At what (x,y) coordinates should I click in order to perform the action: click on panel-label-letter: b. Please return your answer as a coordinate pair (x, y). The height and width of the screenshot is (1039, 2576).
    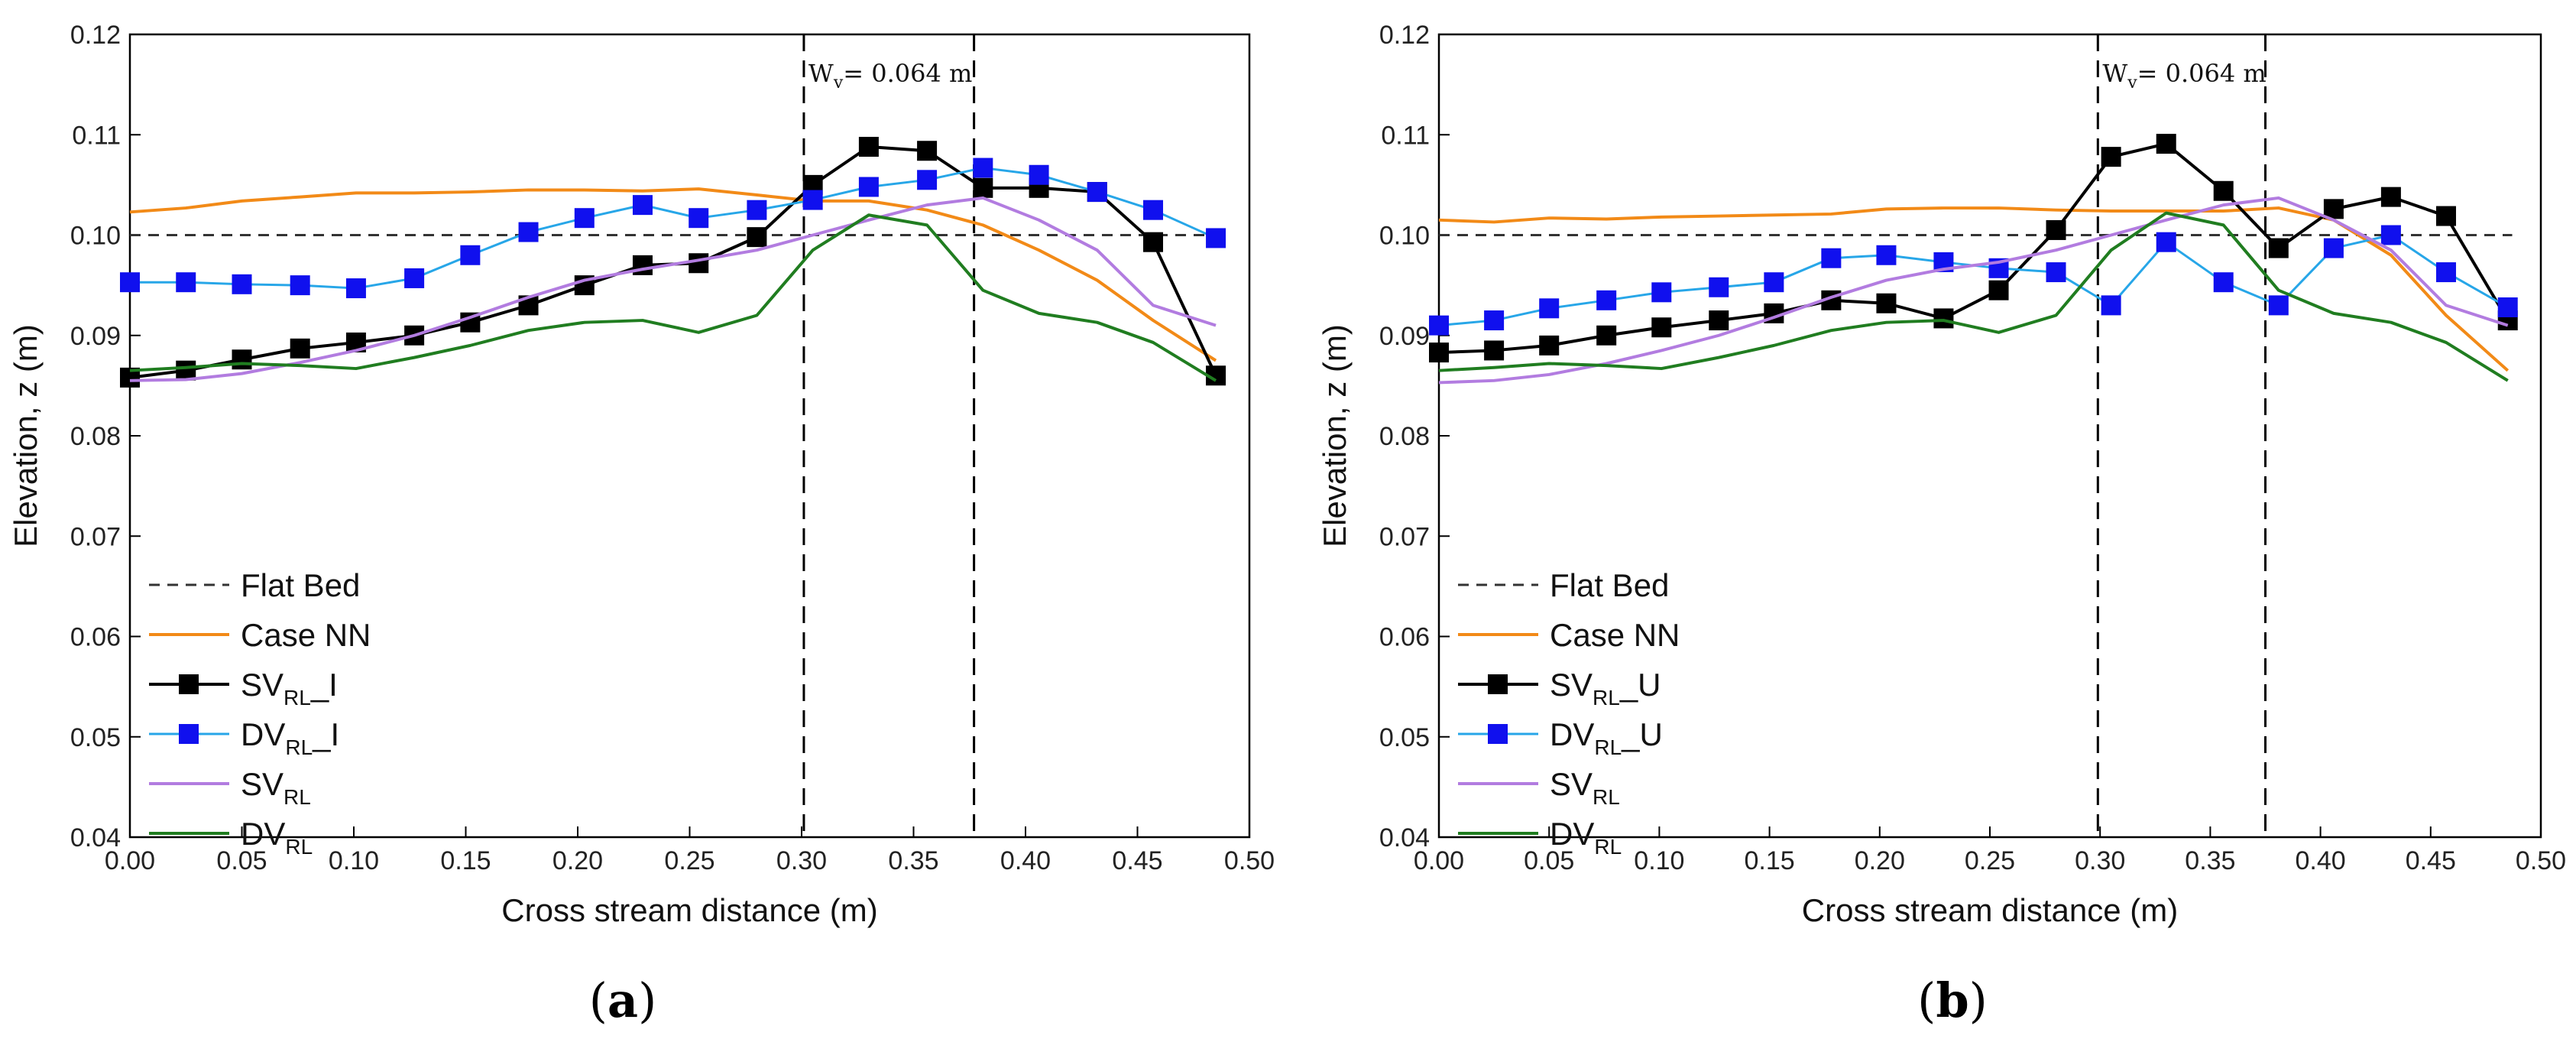
    Looking at the image, I should click on (1952, 1000).